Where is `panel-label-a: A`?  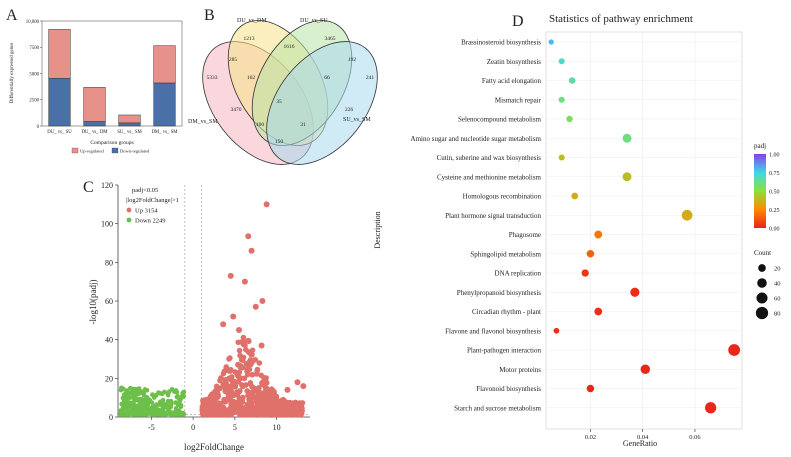
panel-label-a: A is located at coordinates (12, 15).